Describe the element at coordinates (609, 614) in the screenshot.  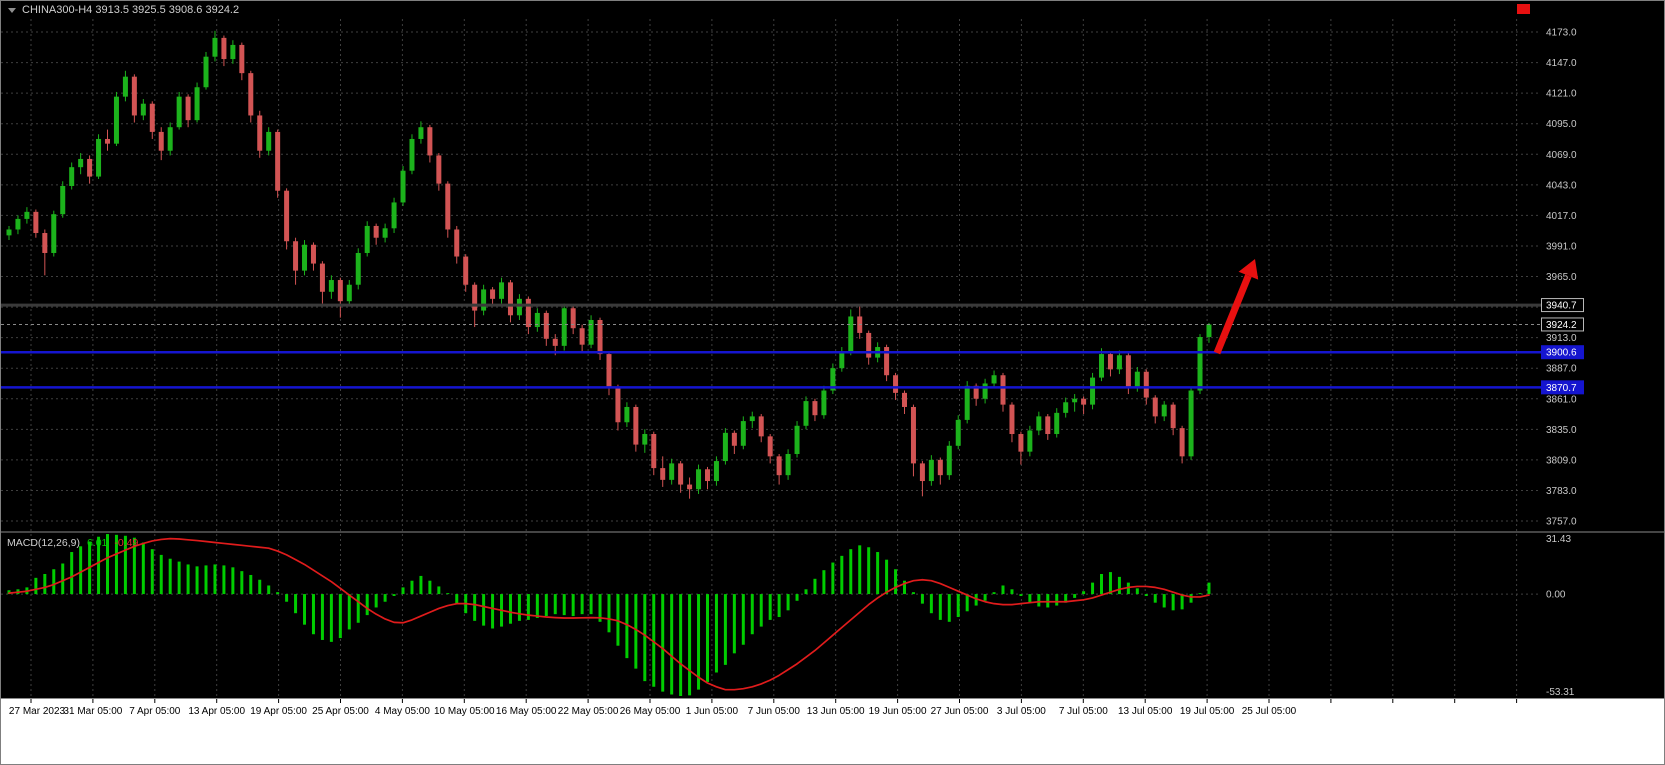
I see `macd-signal-line` at that location.